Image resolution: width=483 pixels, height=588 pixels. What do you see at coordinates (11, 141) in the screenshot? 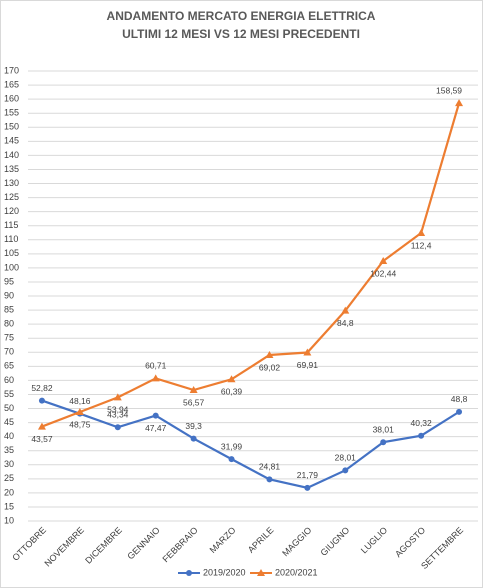
I see `y-tick-label: 145` at bounding box center [11, 141].